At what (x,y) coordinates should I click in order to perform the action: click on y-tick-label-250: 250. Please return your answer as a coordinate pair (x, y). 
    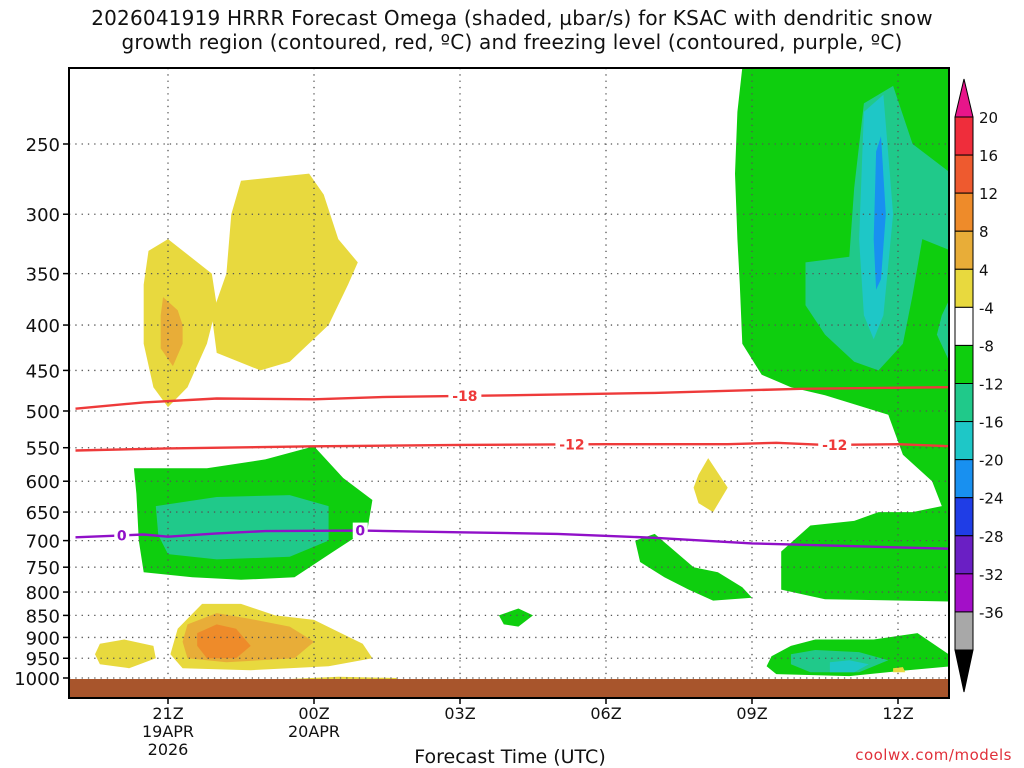
    Looking at the image, I should click on (43, 145).